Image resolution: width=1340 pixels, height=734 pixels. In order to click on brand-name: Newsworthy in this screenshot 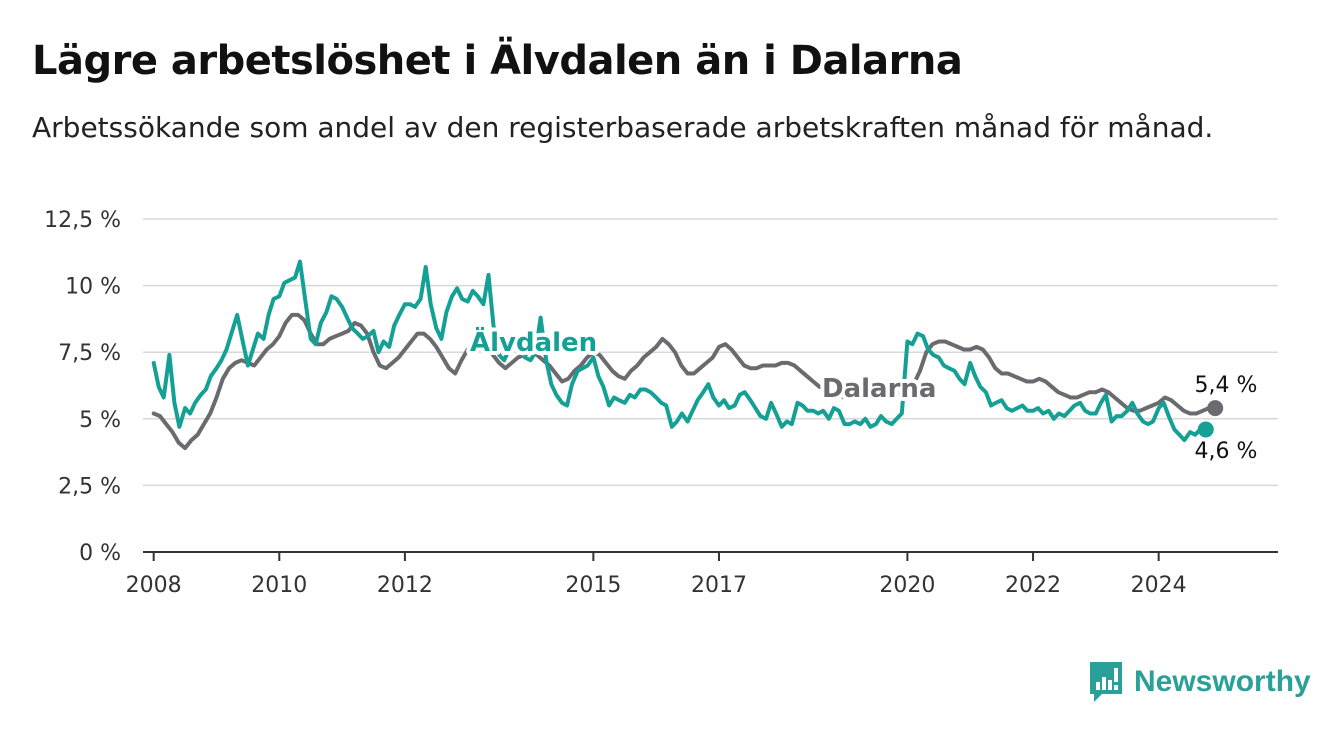, I will do `click(1222, 681)`.